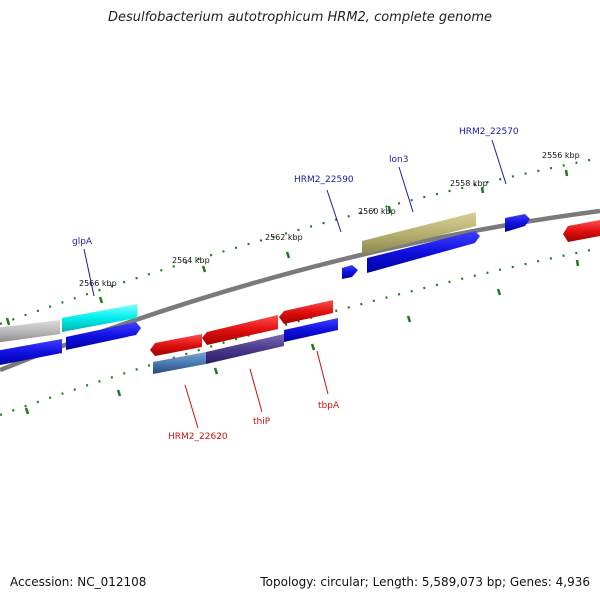  Describe the element at coordinates (30, 331) in the screenshot. I see `gene-grey-upper` at that location.